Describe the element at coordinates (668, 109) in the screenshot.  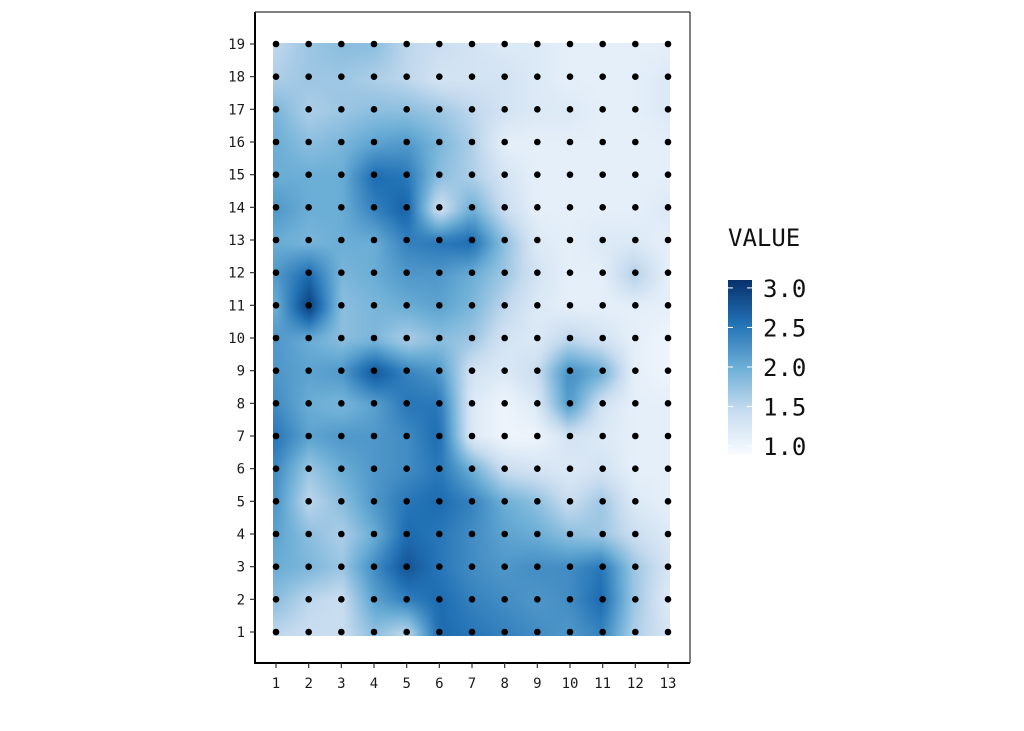
I see `data-point-x13-y17` at that location.